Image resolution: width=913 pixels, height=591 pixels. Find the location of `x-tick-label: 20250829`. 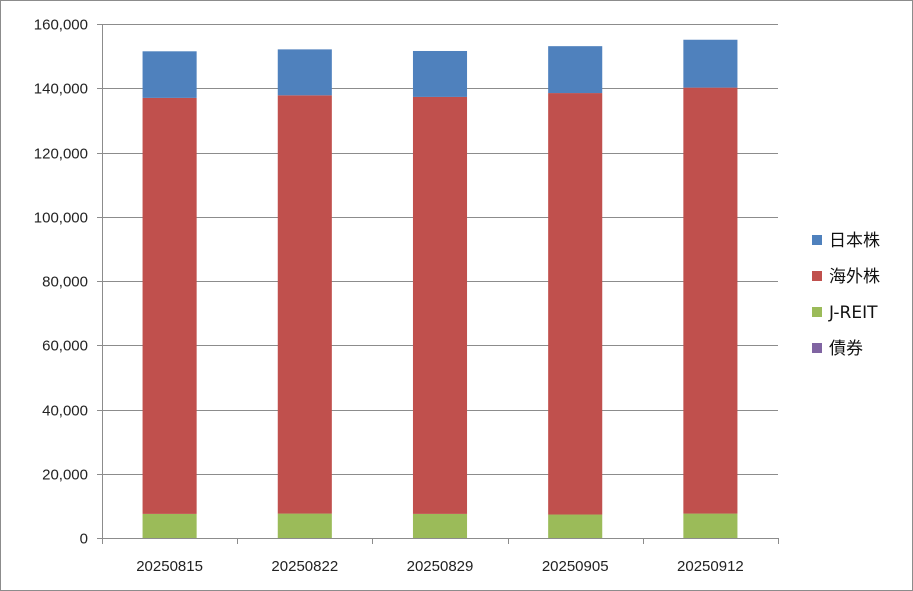

x-tick-label: 20250829 is located at coordinates (440, 566).